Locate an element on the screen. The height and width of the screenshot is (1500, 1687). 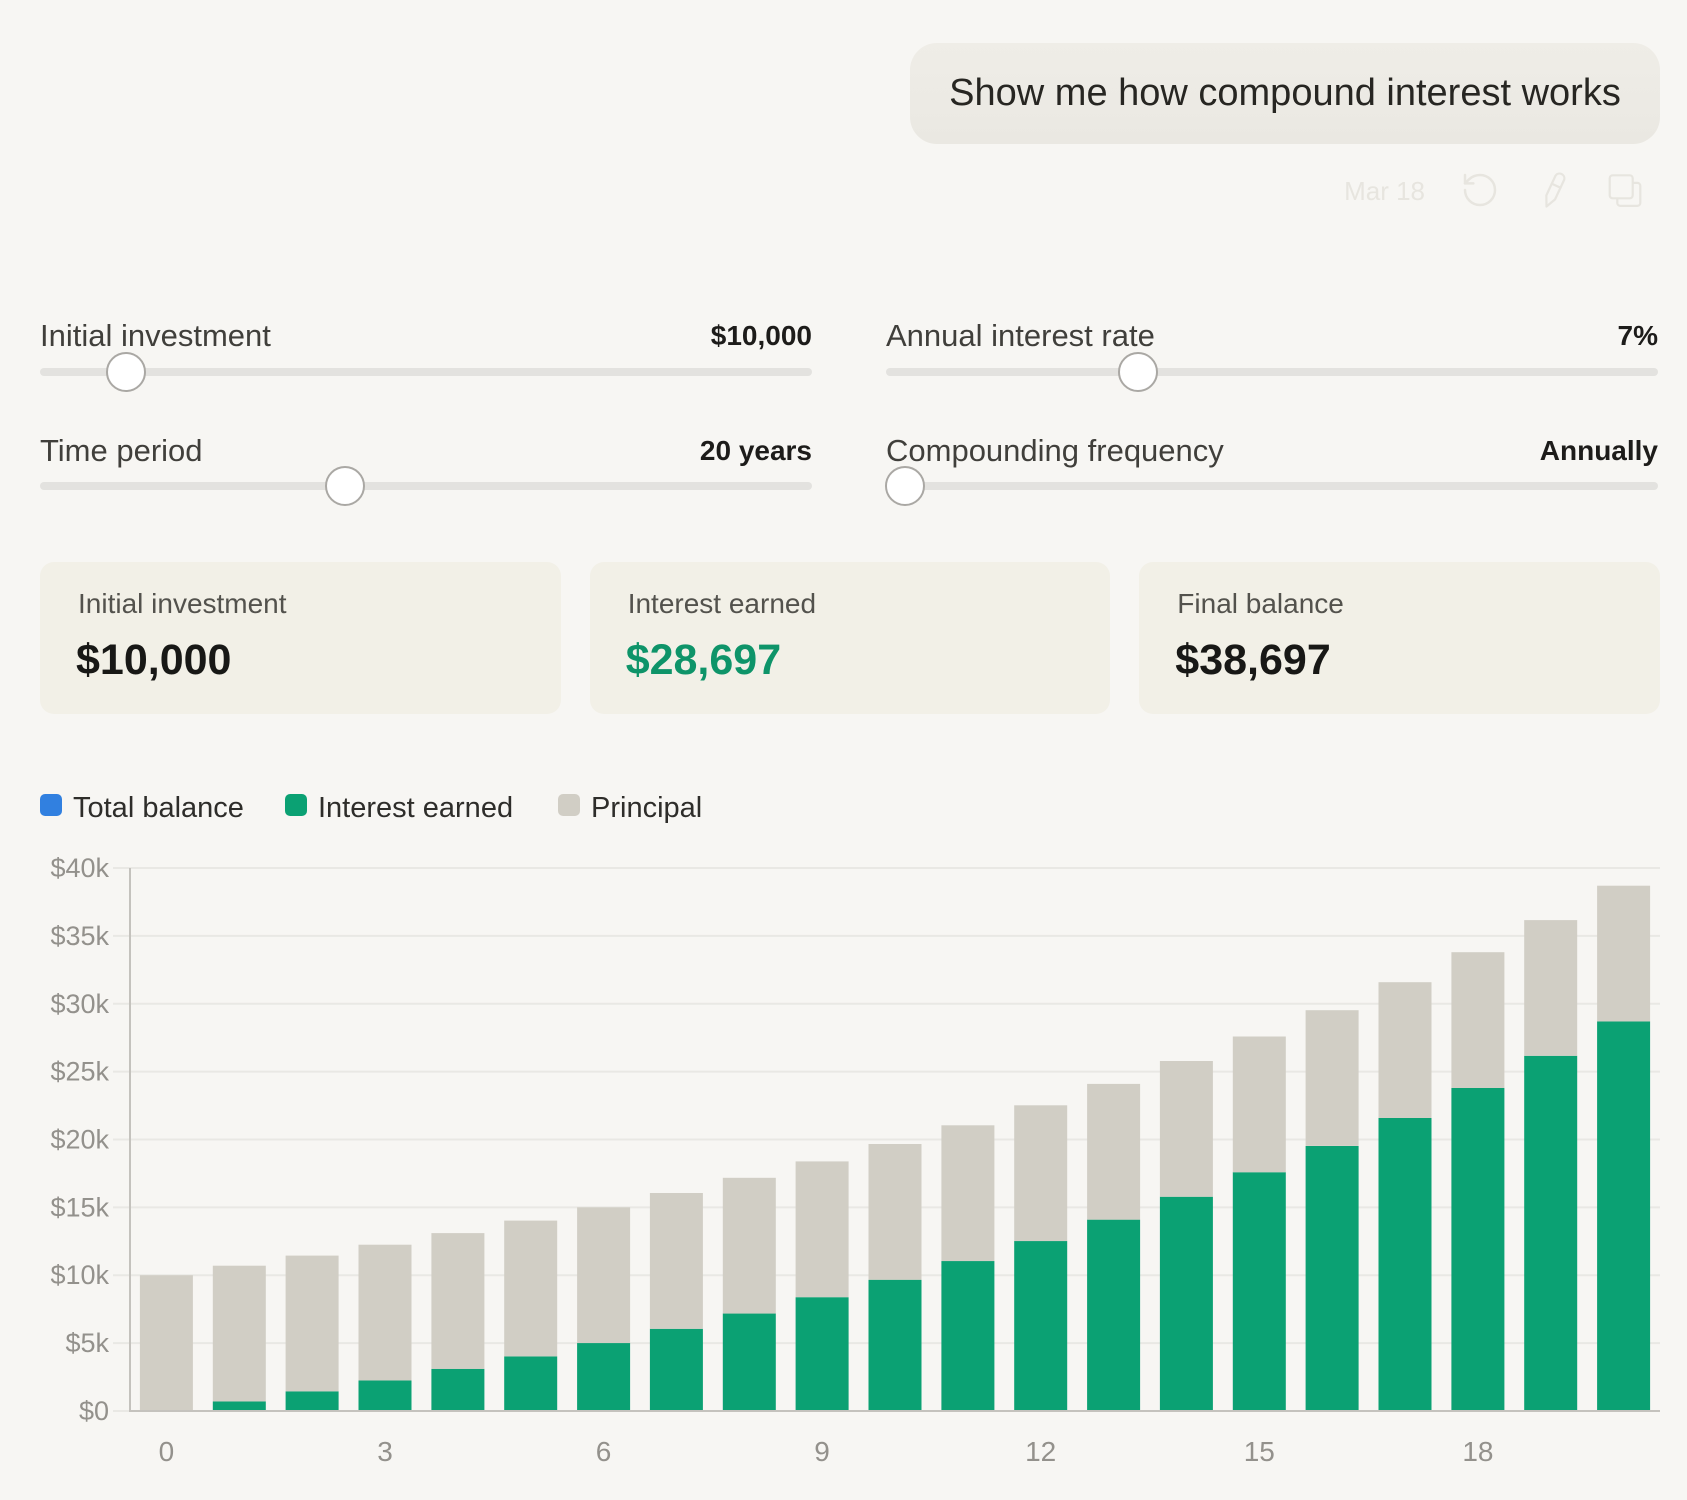
svg-text: 15 is located at coordinates (1259, 1451).